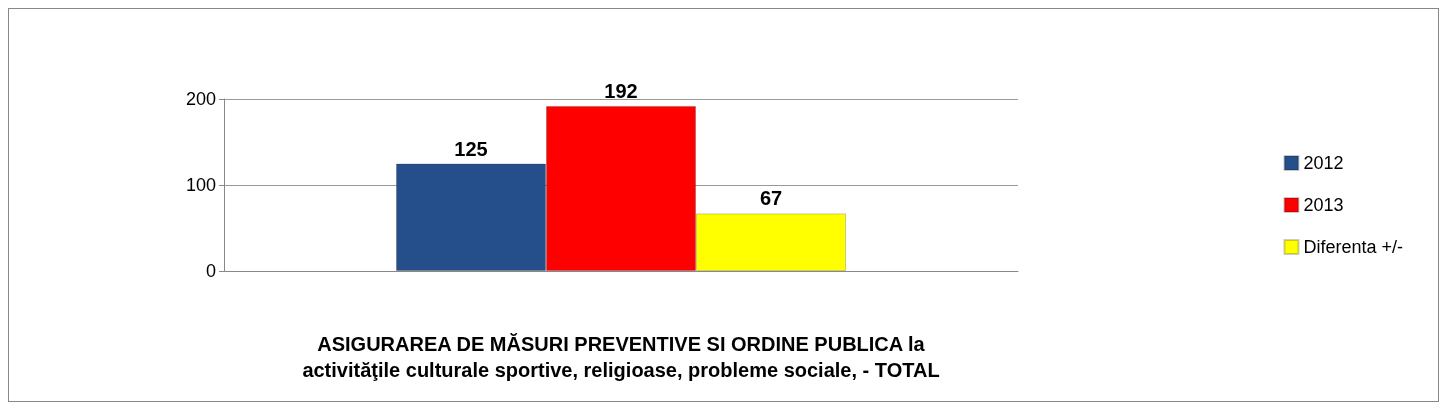 The width and height of the screenshot is (1449, 412). I want to click on data-label: 67, so click(771, 198).